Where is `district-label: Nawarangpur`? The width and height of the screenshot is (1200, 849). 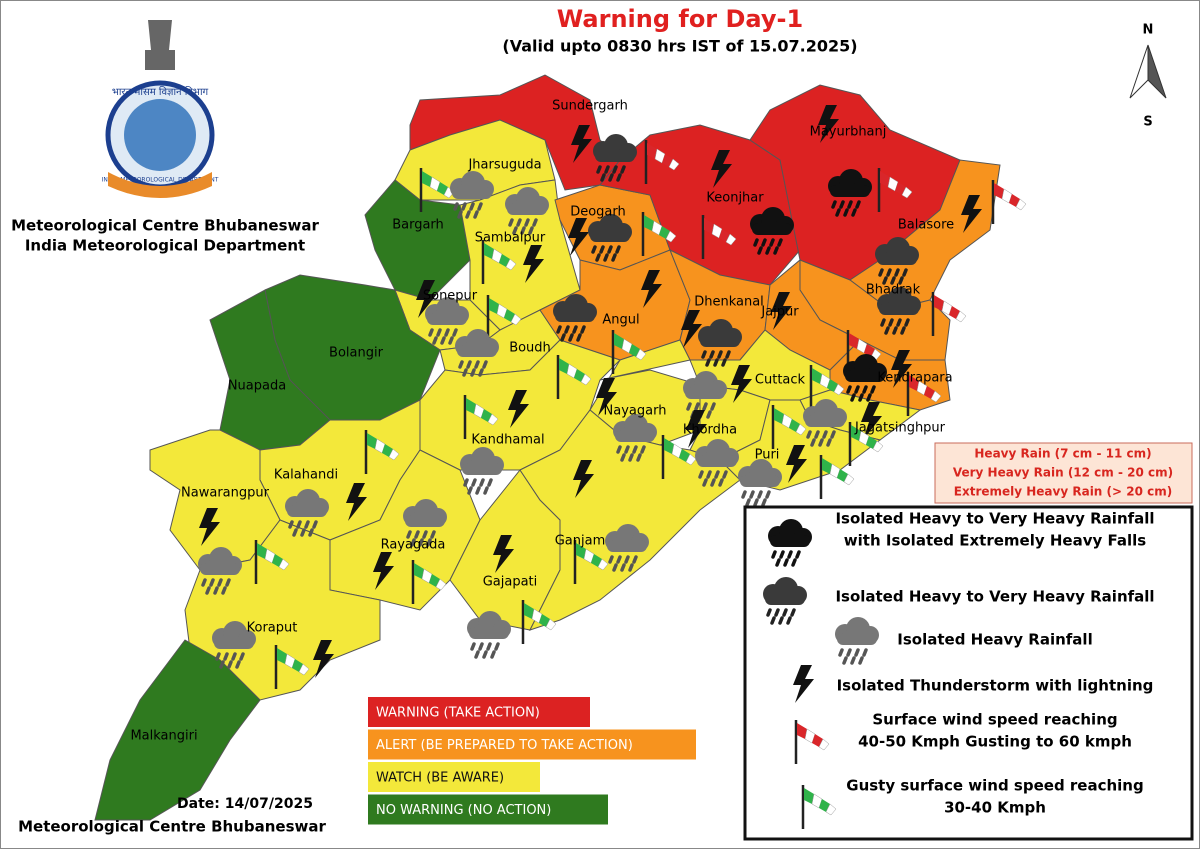 district-label: Nawarangpur is located at coordinates (225, 493).